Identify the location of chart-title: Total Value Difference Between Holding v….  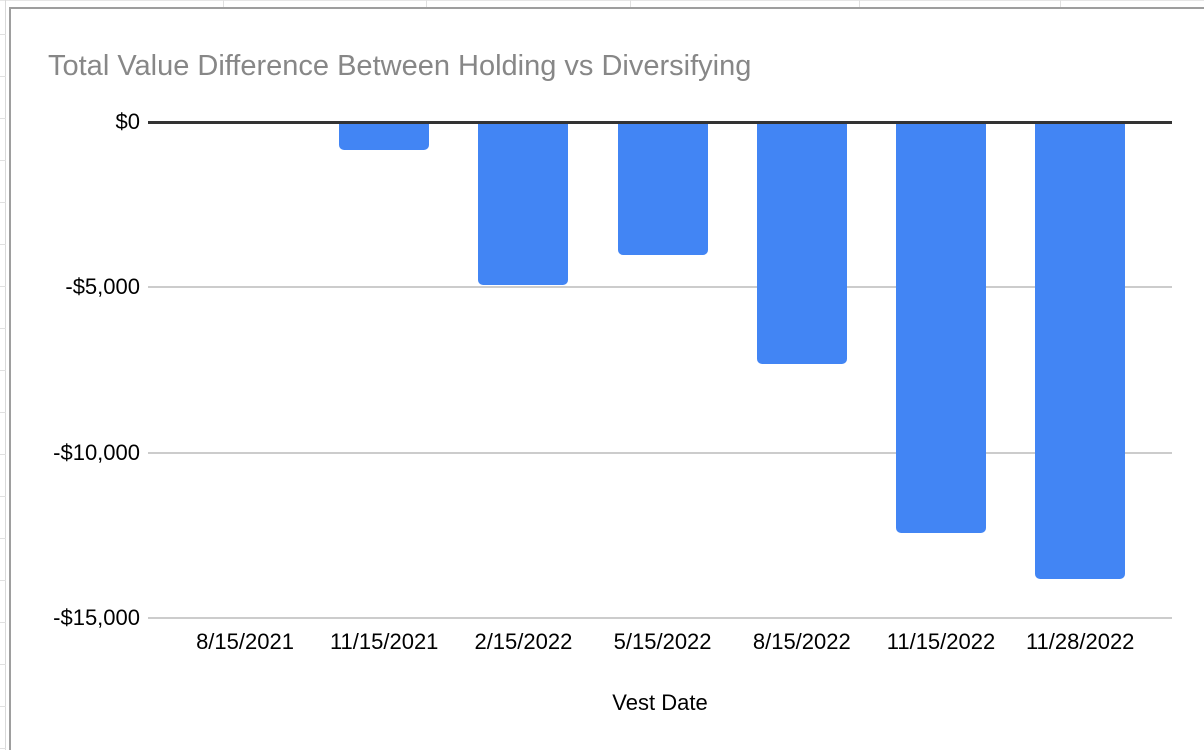
(400, 66).